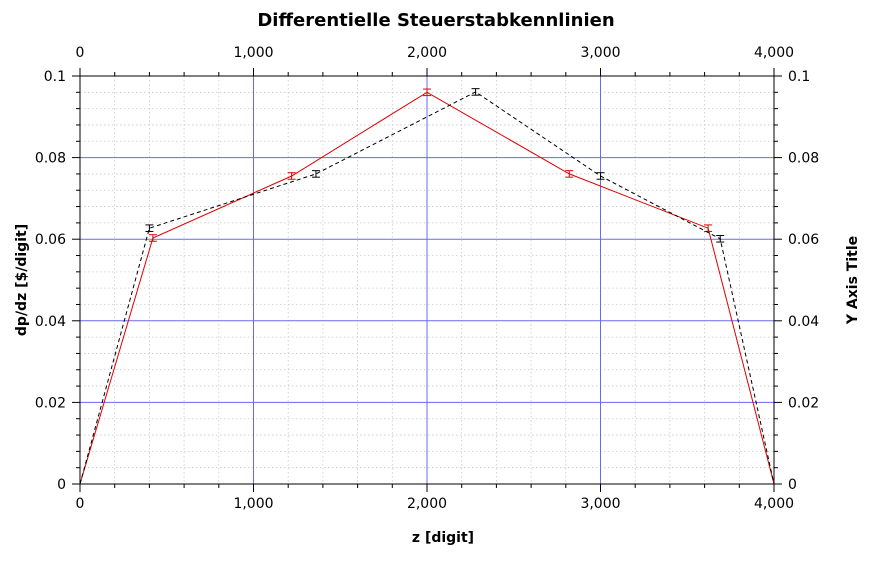 This screenshot has height=562, width=872. I want to click on y-tick-label-left: 0.1, so click(55, 77).